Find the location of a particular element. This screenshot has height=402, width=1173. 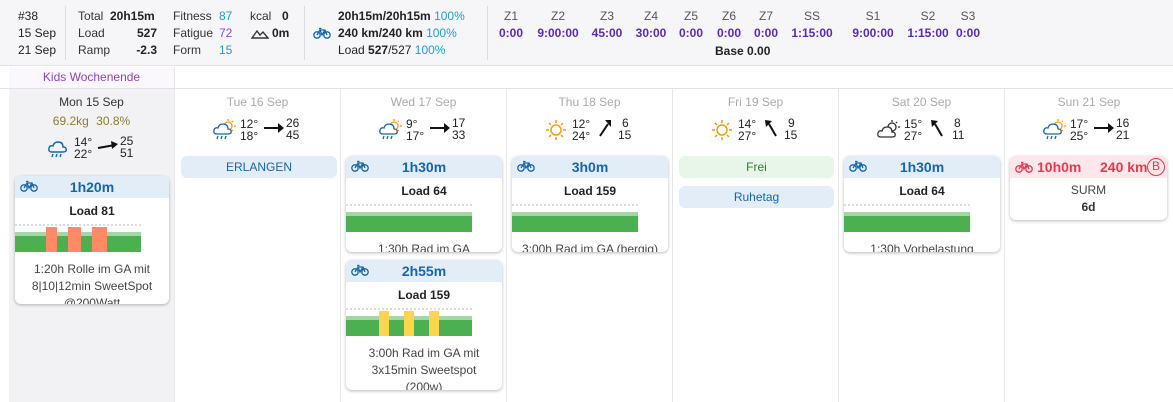

form-value: 15 is located at coordinates (226, 50).